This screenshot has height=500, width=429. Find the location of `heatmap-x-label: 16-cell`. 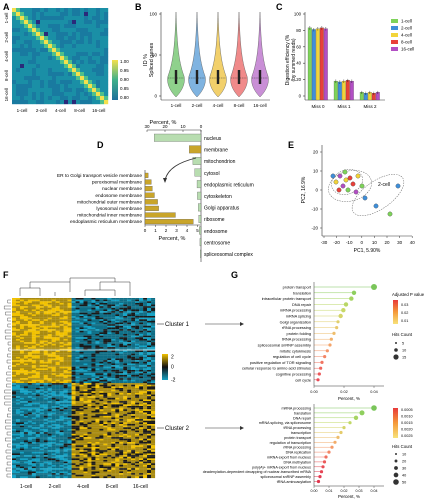

heatmap-x-label: 16-cell is located at coordinates (98, 110).